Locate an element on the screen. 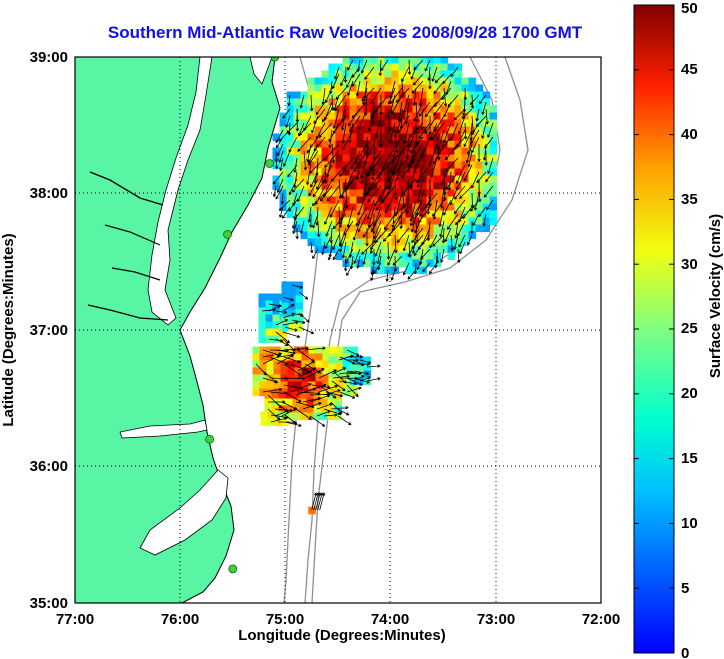  colorbar-tick-label: 45 is located at coordinates (689, 69).